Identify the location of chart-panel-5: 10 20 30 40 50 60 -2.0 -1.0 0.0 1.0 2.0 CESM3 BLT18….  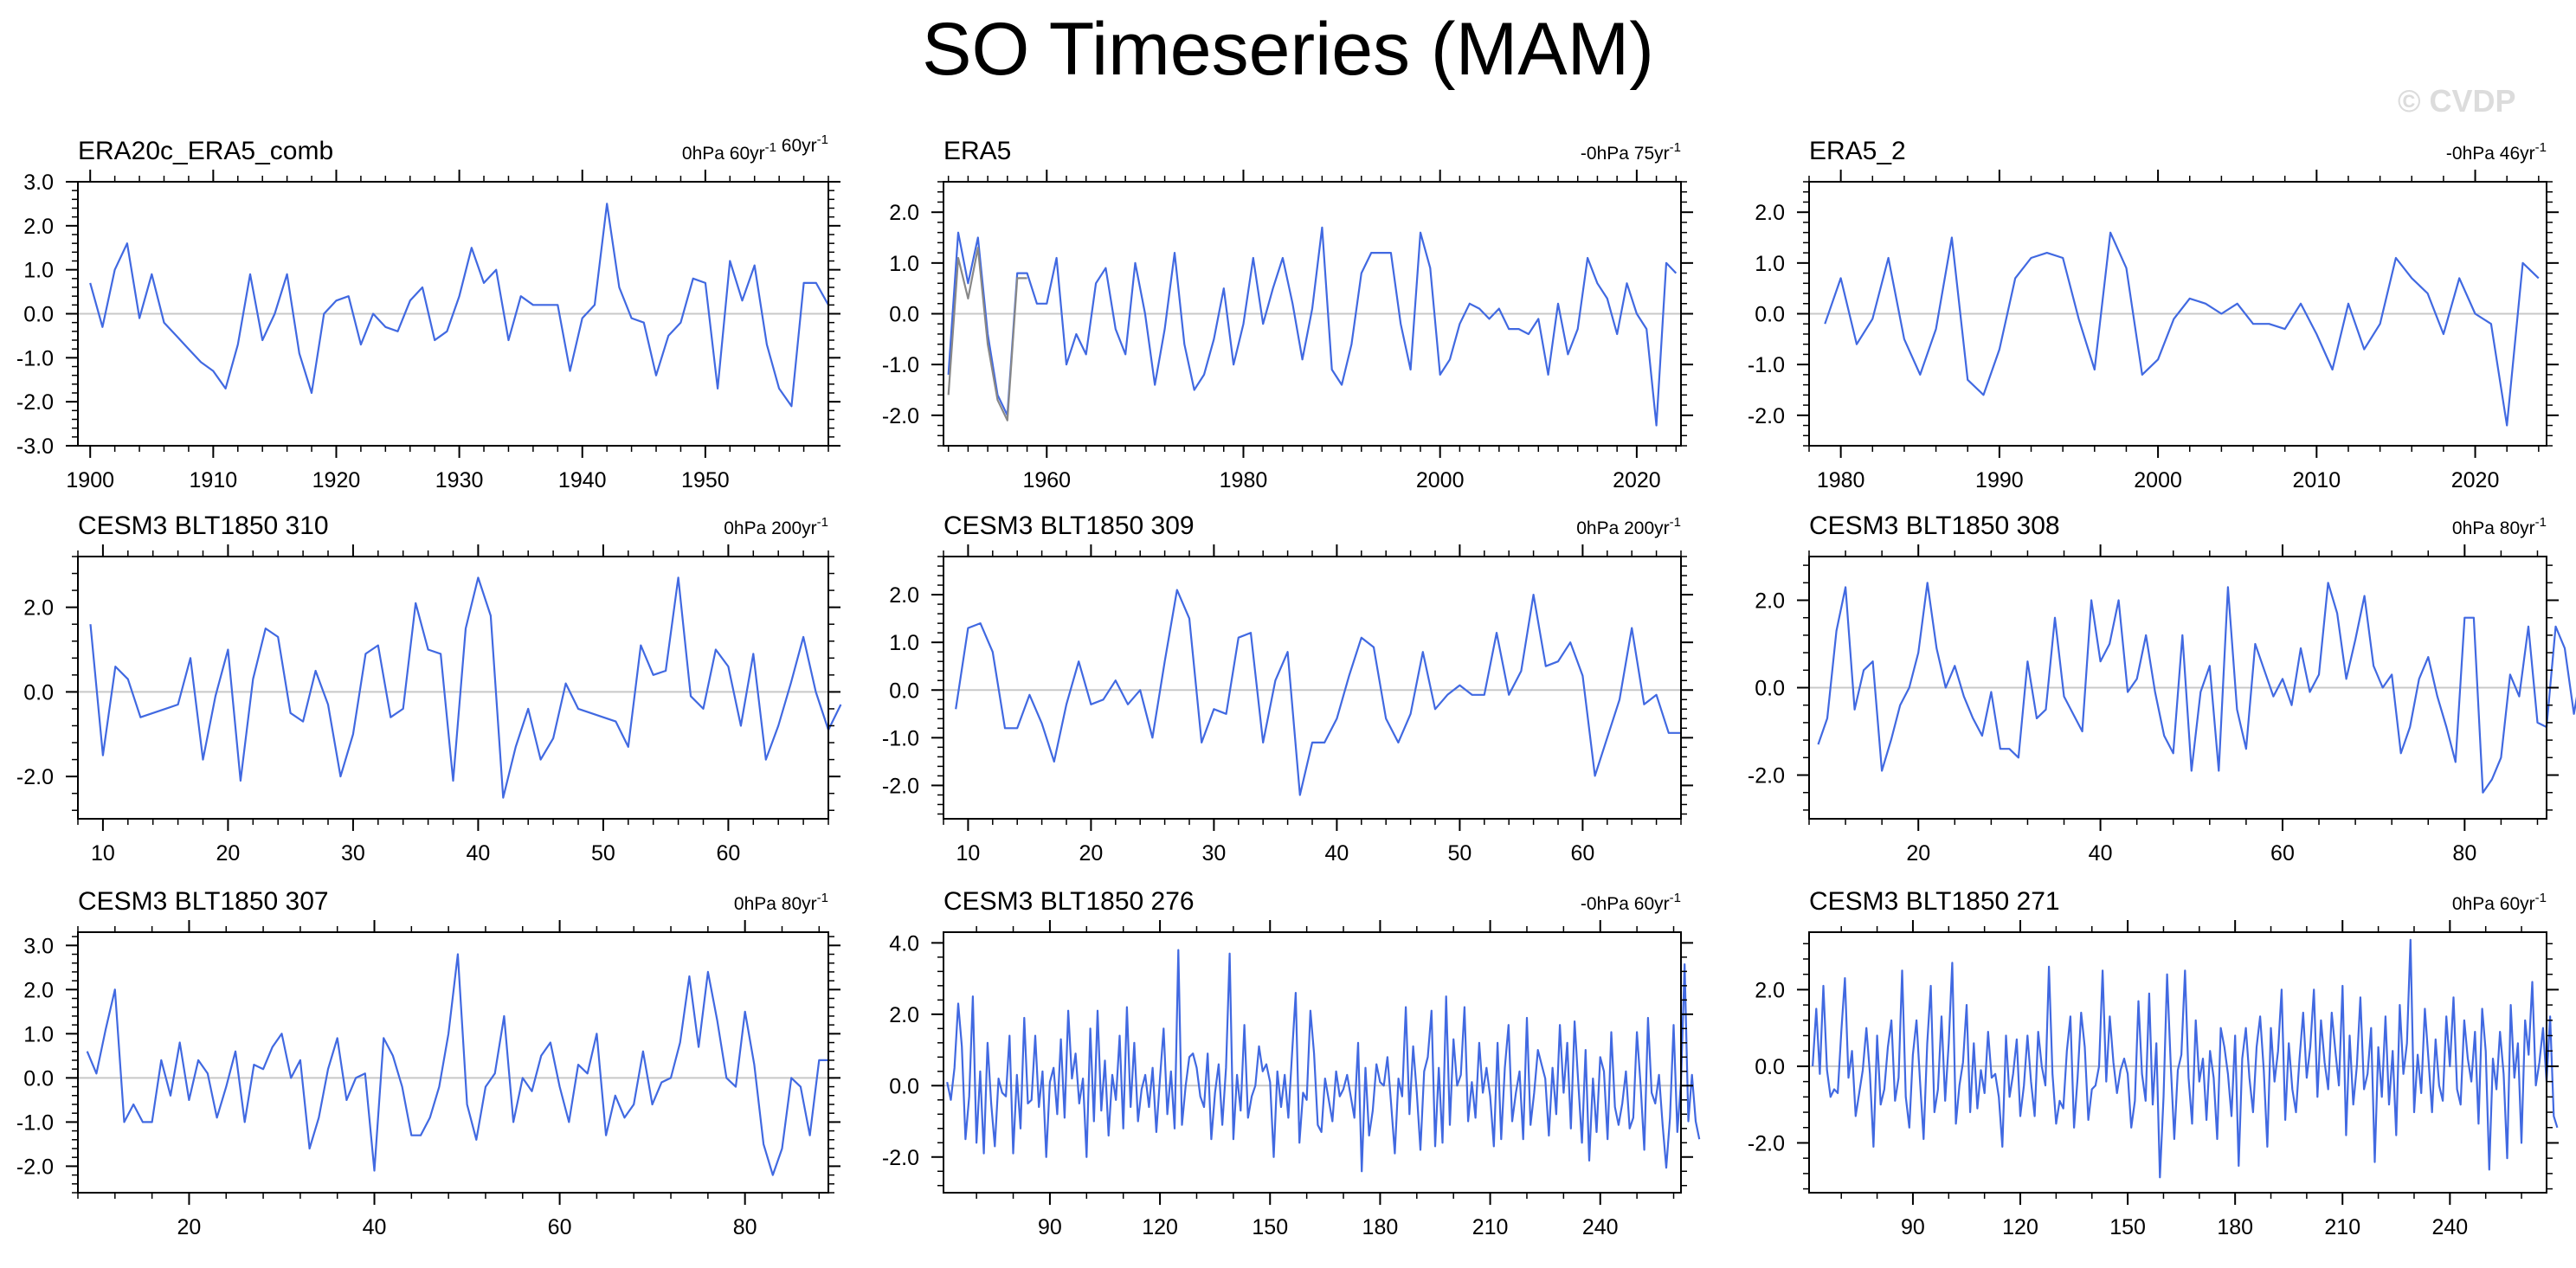
(1287, 689).